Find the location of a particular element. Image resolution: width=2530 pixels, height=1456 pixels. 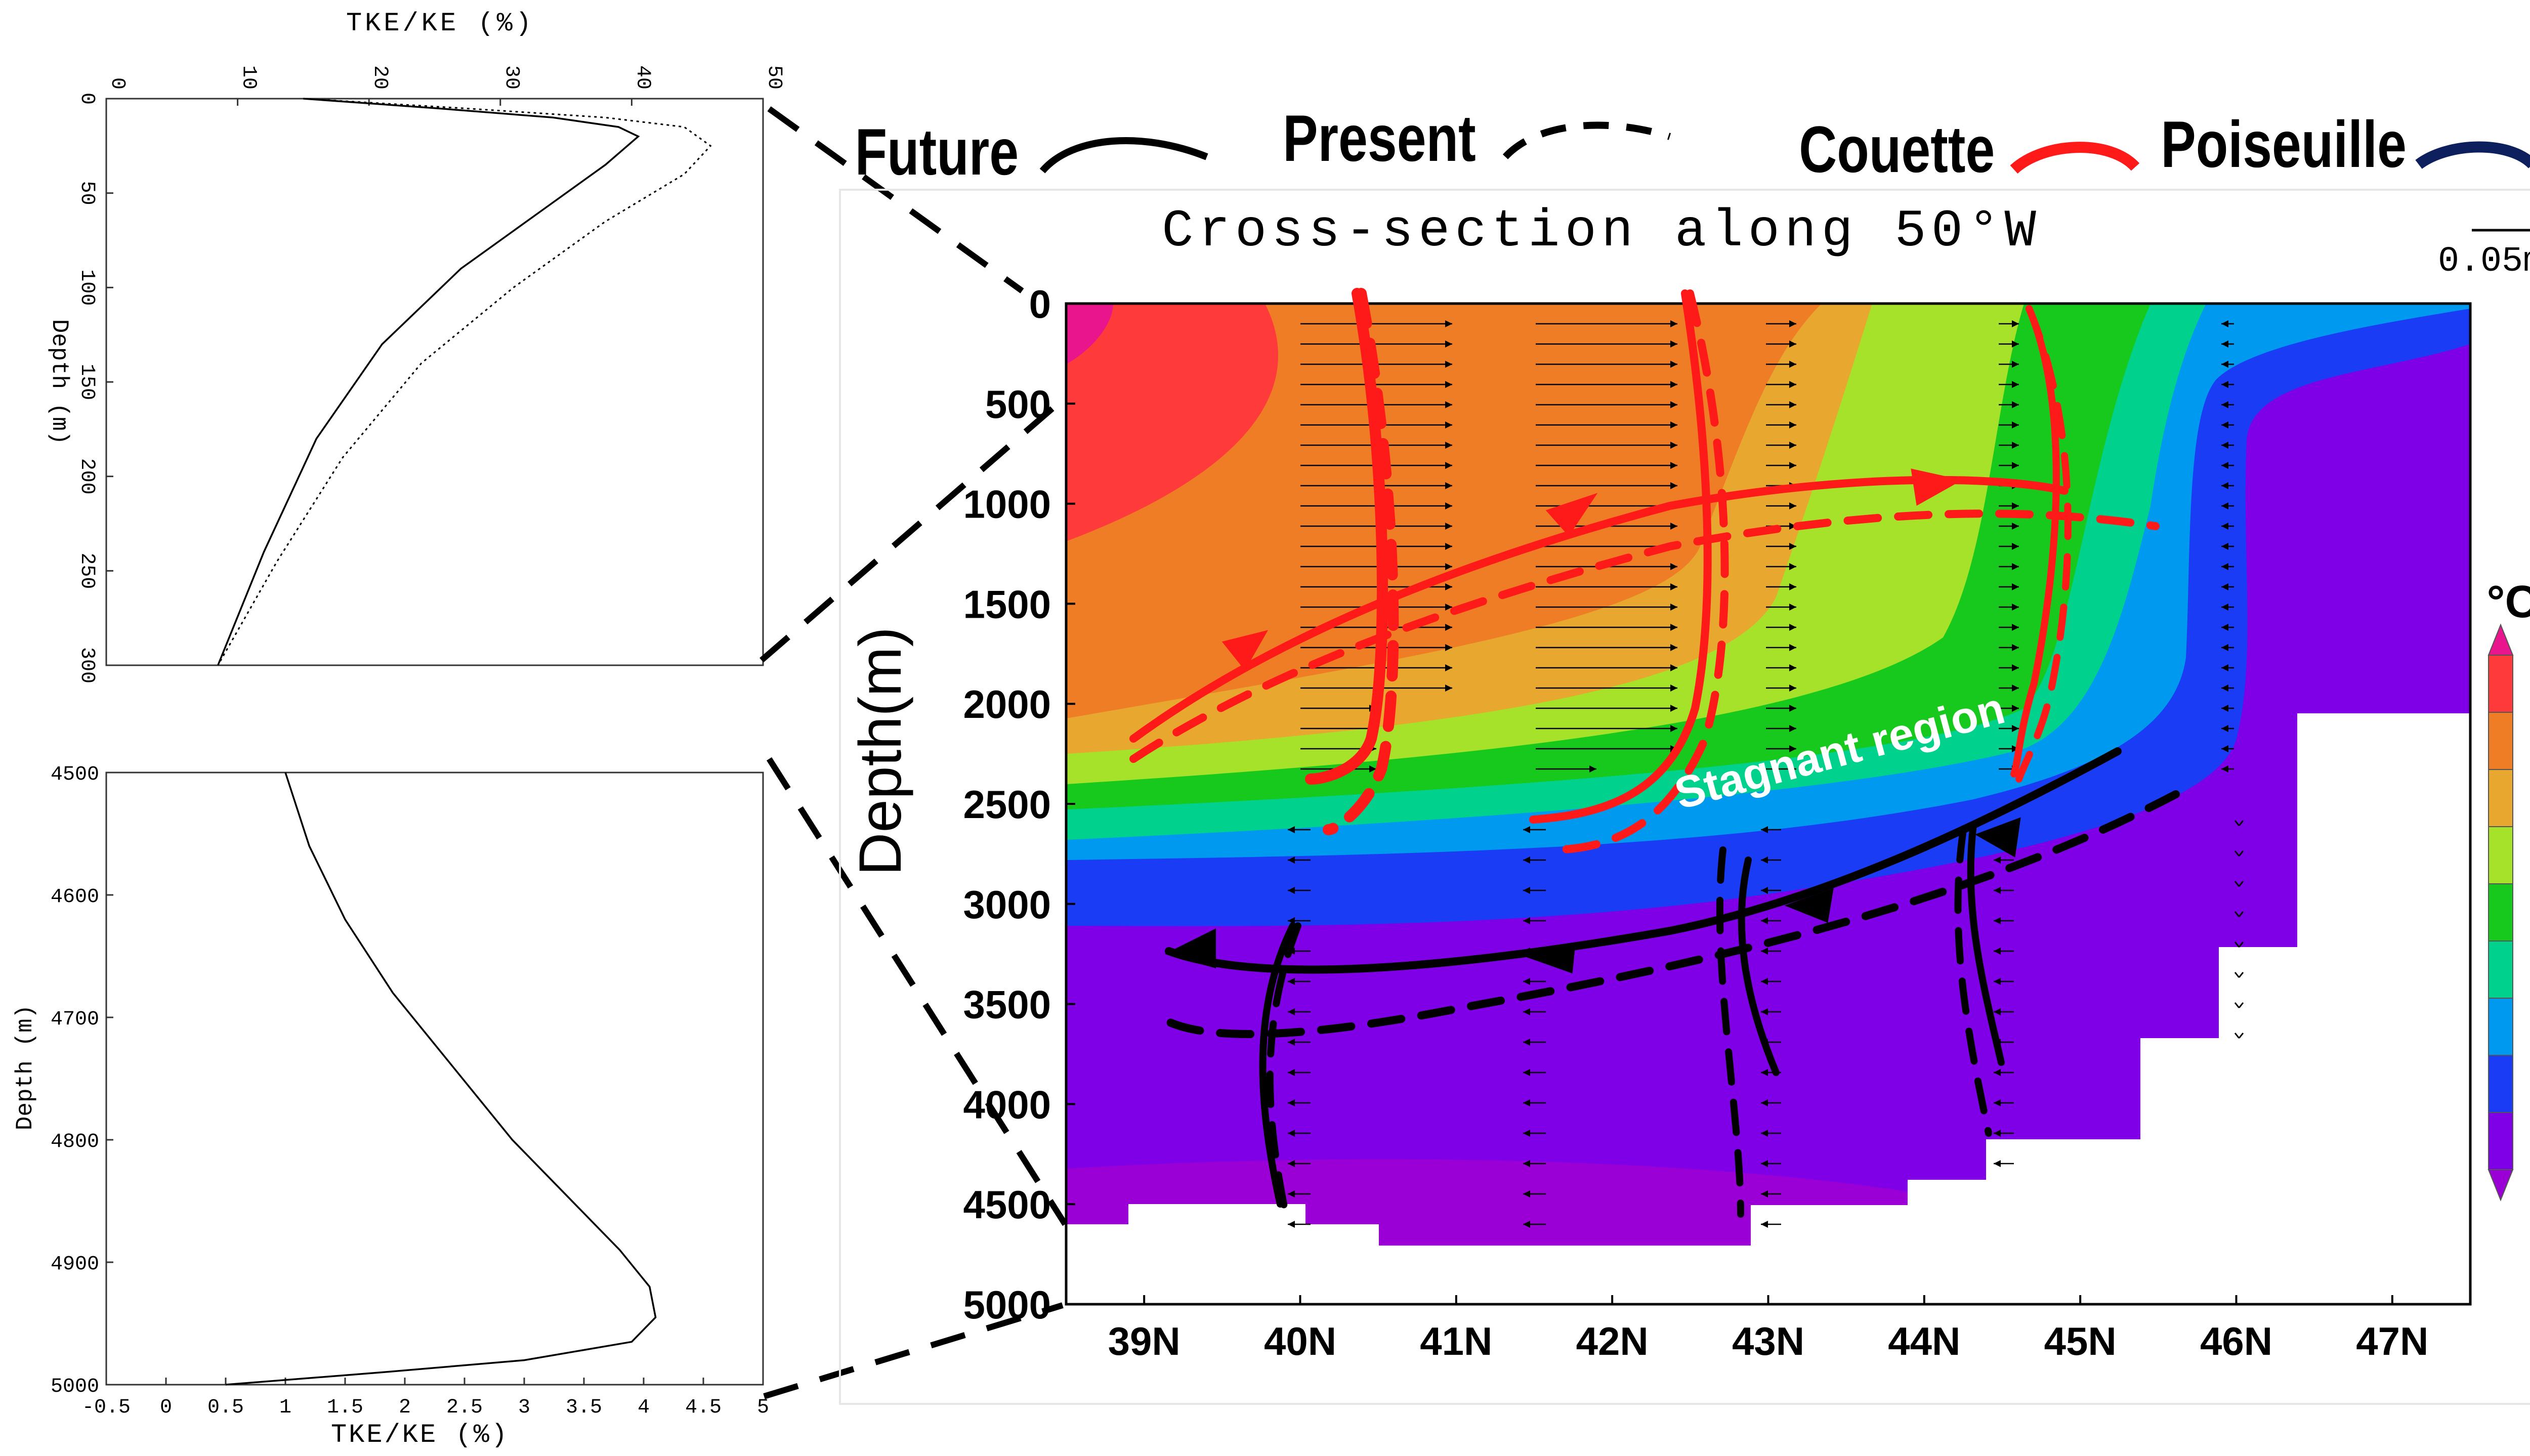

upper-series-line-solid is located at coordinates (428, 382).